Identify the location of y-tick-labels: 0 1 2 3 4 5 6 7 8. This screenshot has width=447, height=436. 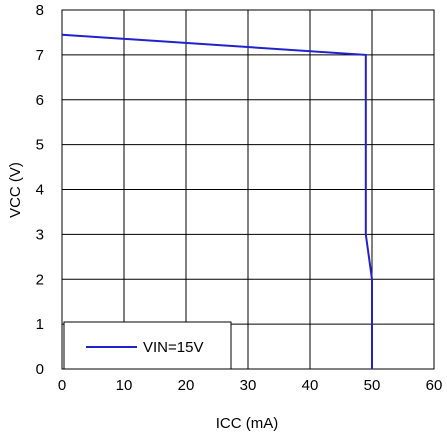
(40, 190).